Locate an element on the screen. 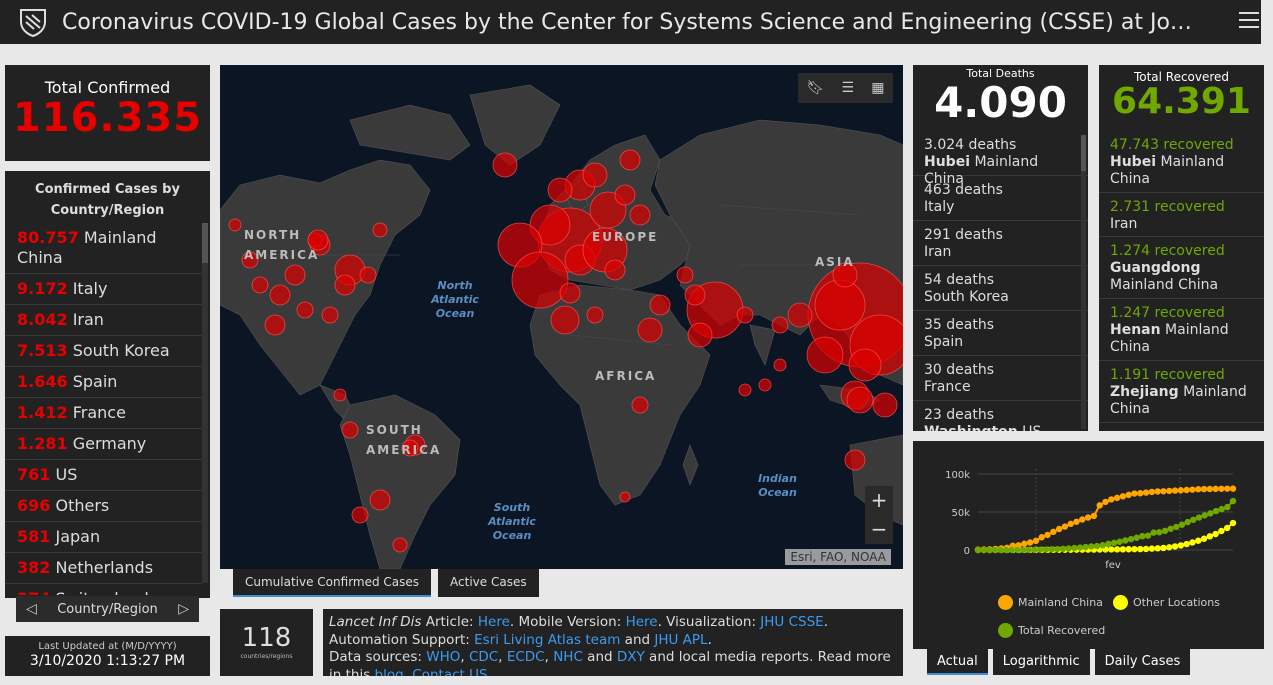 The image size is (1273, 685). list-item: 1.247 recovered Henan Mainland China is located at coordinates (1181, 330).